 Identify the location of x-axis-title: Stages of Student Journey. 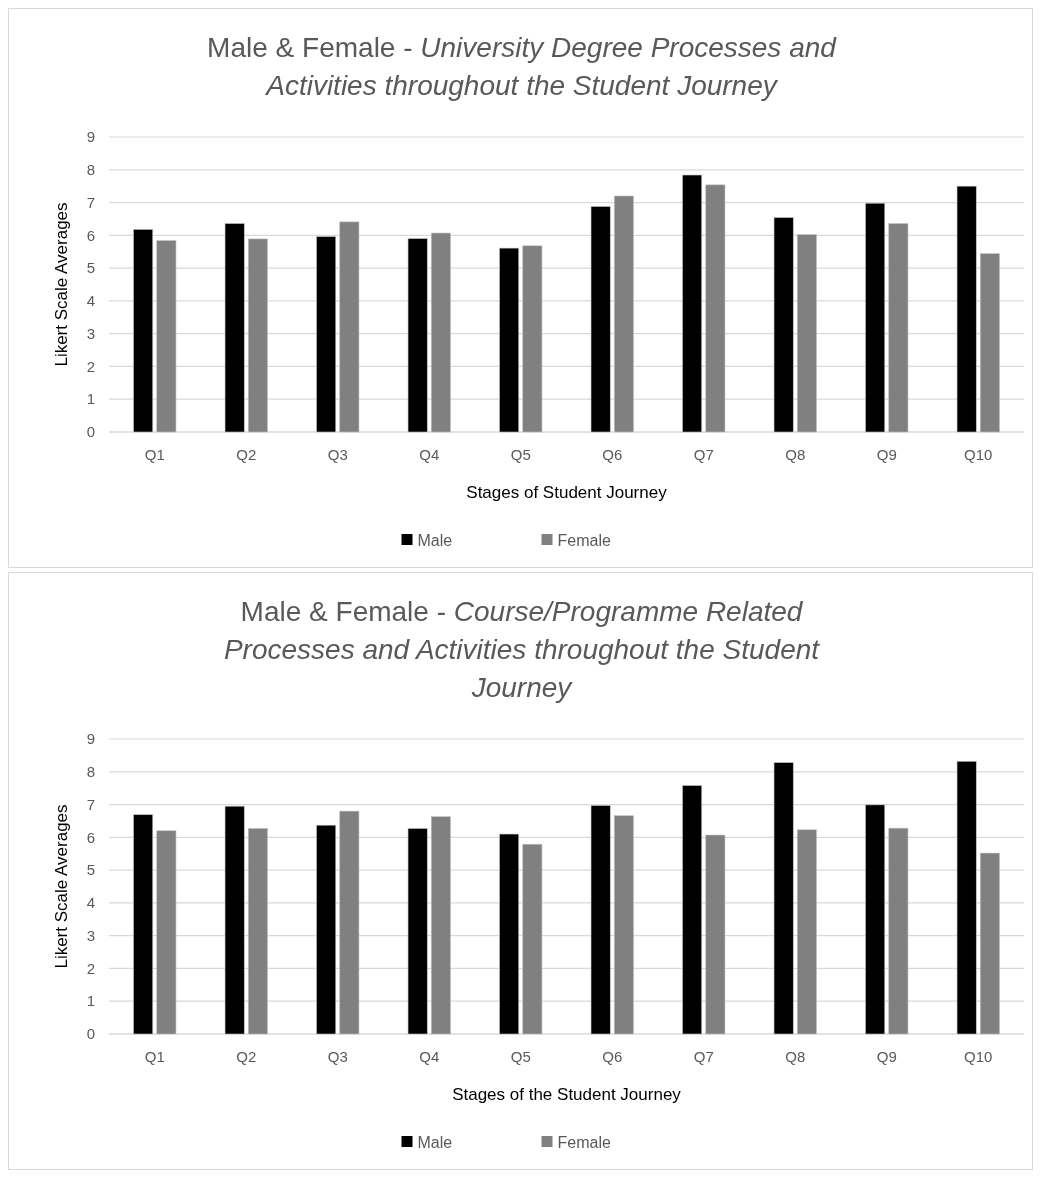
(567, 492).